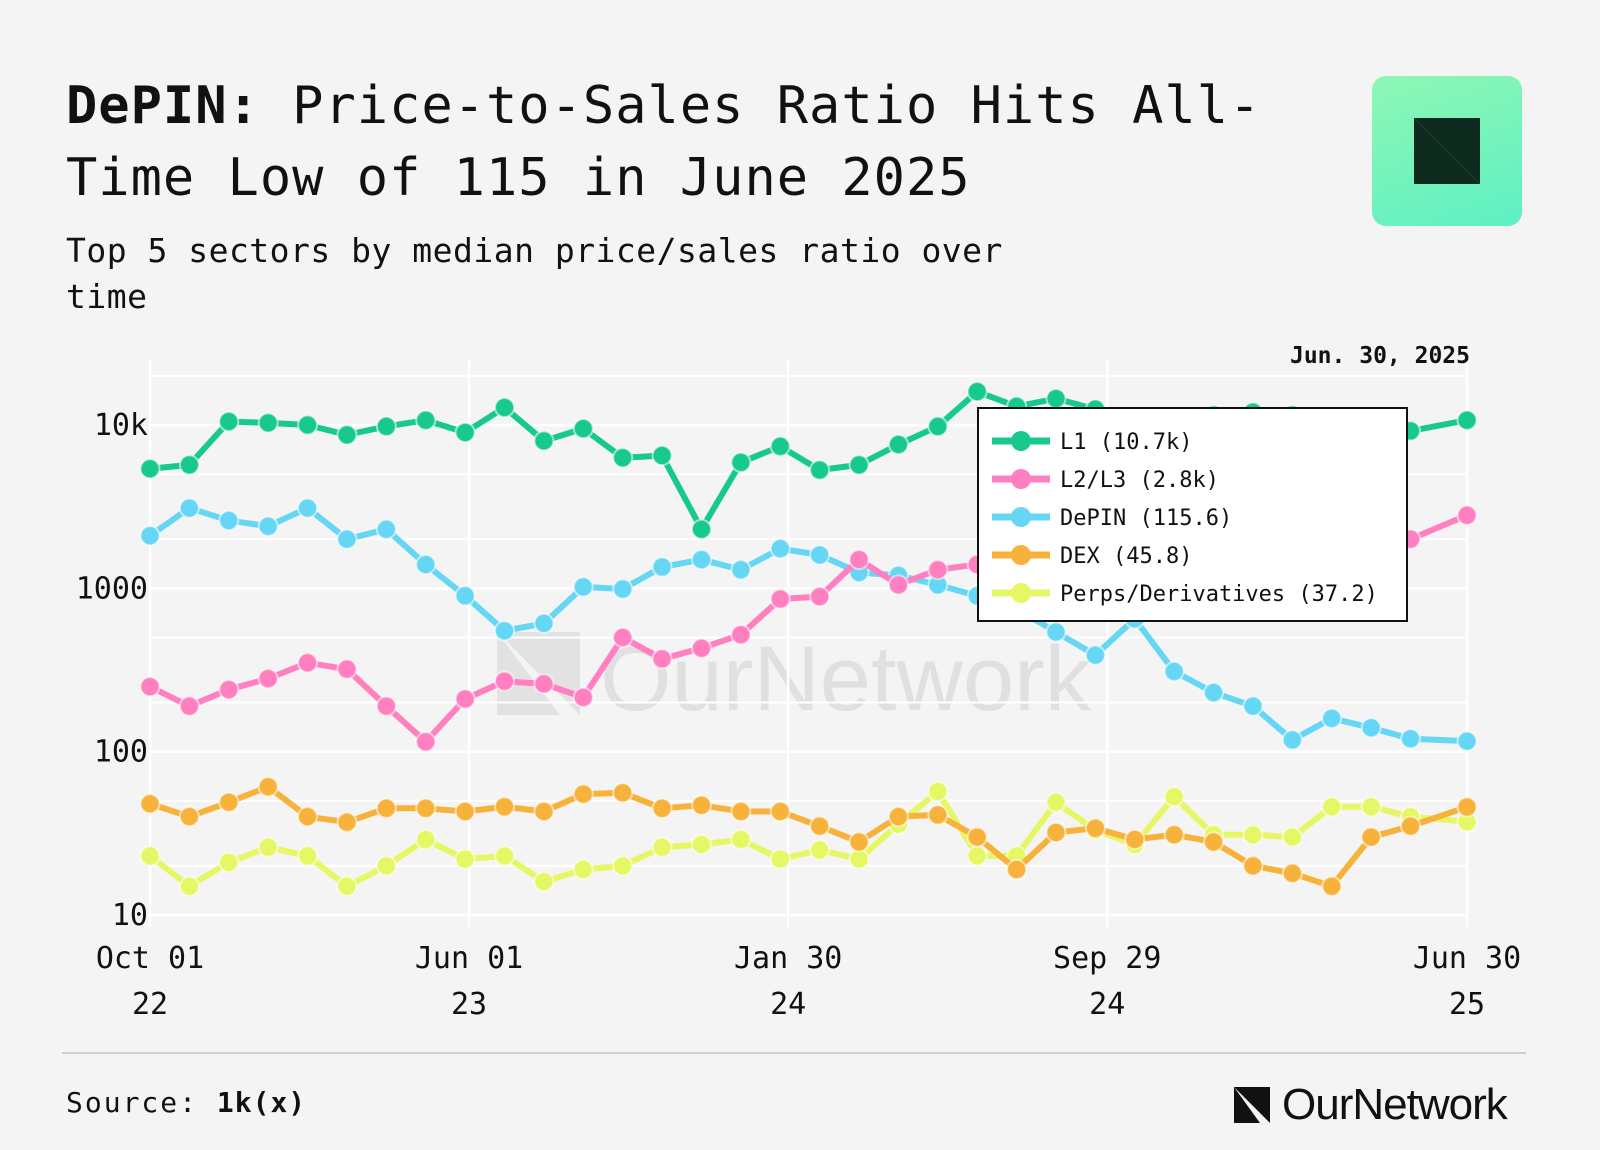 This screenshot has height=1150, width=1600. Describe the element at coordinates (1107, 958) in the screenshot. I see `x-tick-label: Sep 29` at that location.